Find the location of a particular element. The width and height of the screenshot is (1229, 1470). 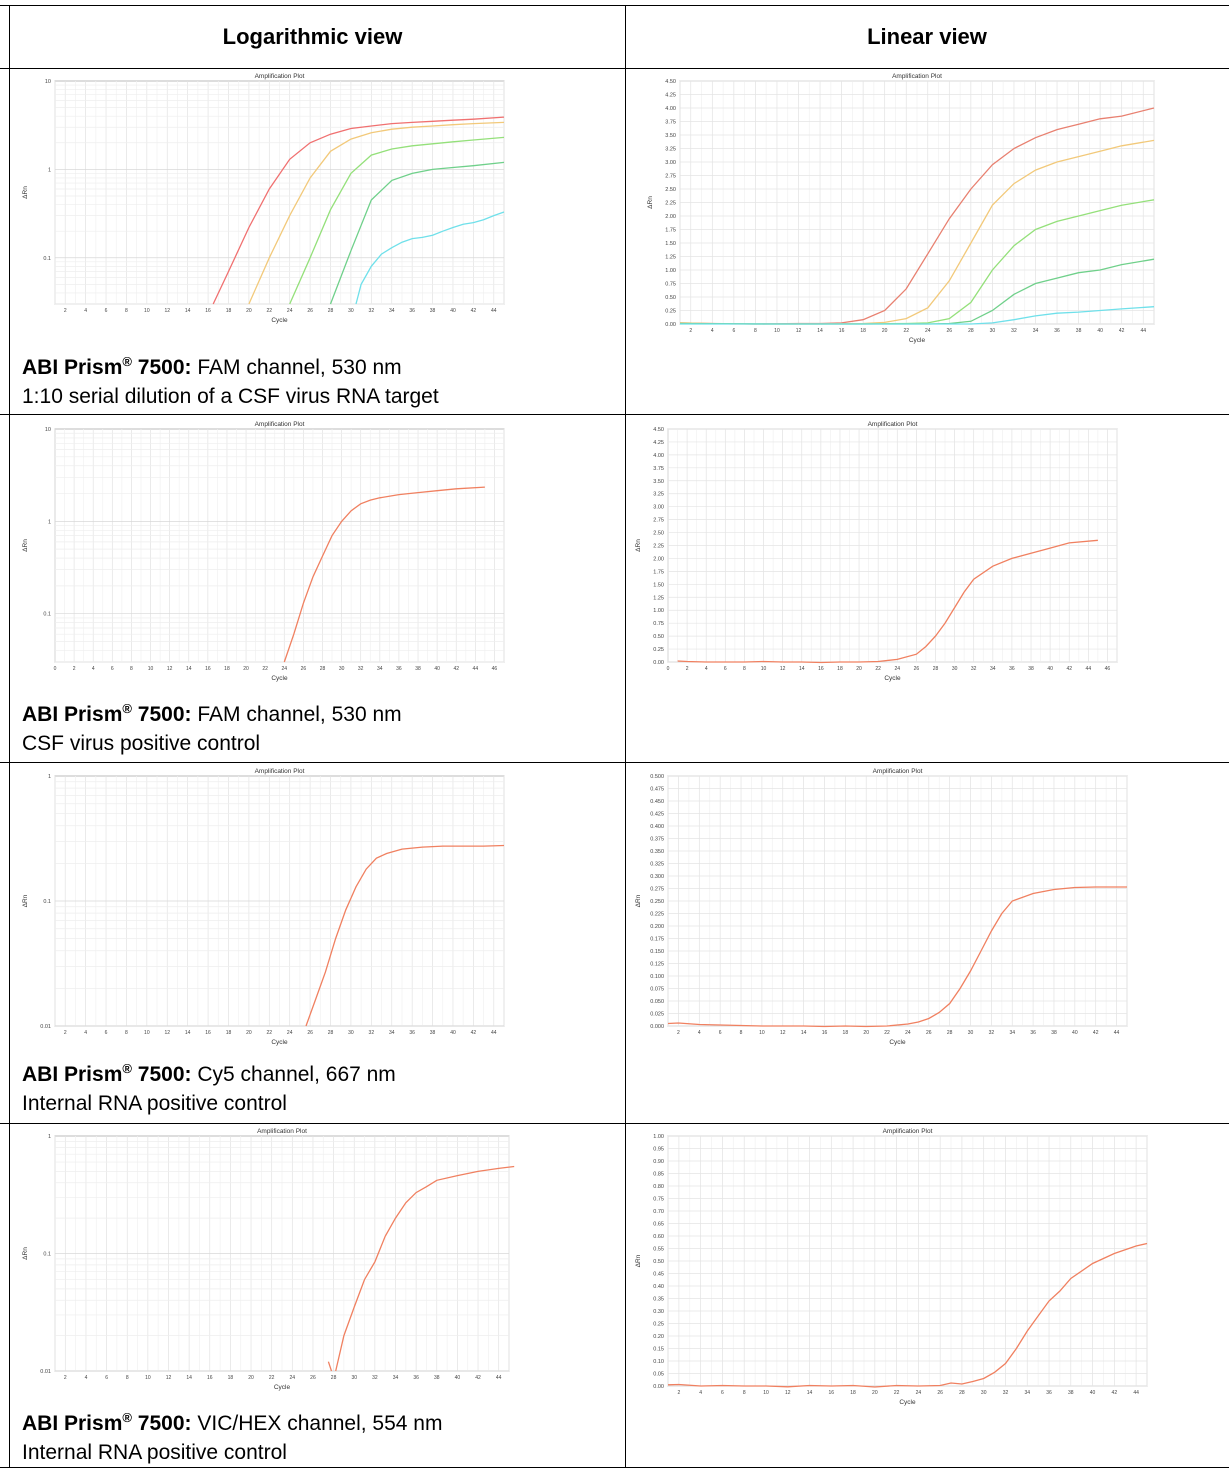

caption-description: CSF virus positive control is located at coordinates (141, 743).